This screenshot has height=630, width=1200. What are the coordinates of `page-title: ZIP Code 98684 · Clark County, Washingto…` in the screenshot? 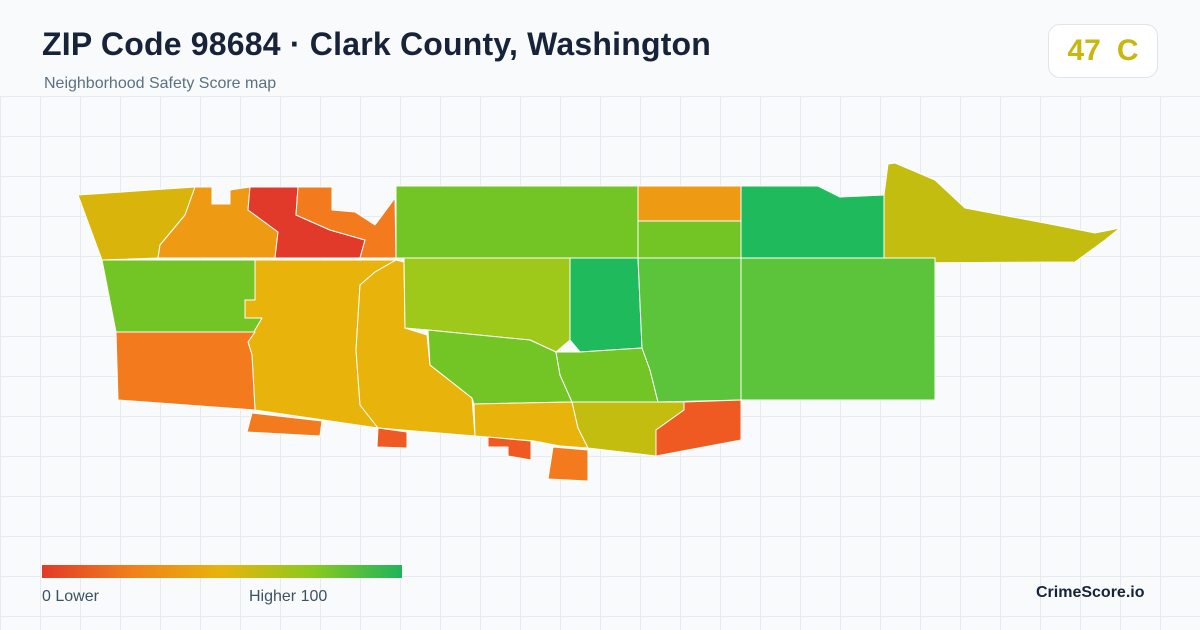 It's located at (377, 44).